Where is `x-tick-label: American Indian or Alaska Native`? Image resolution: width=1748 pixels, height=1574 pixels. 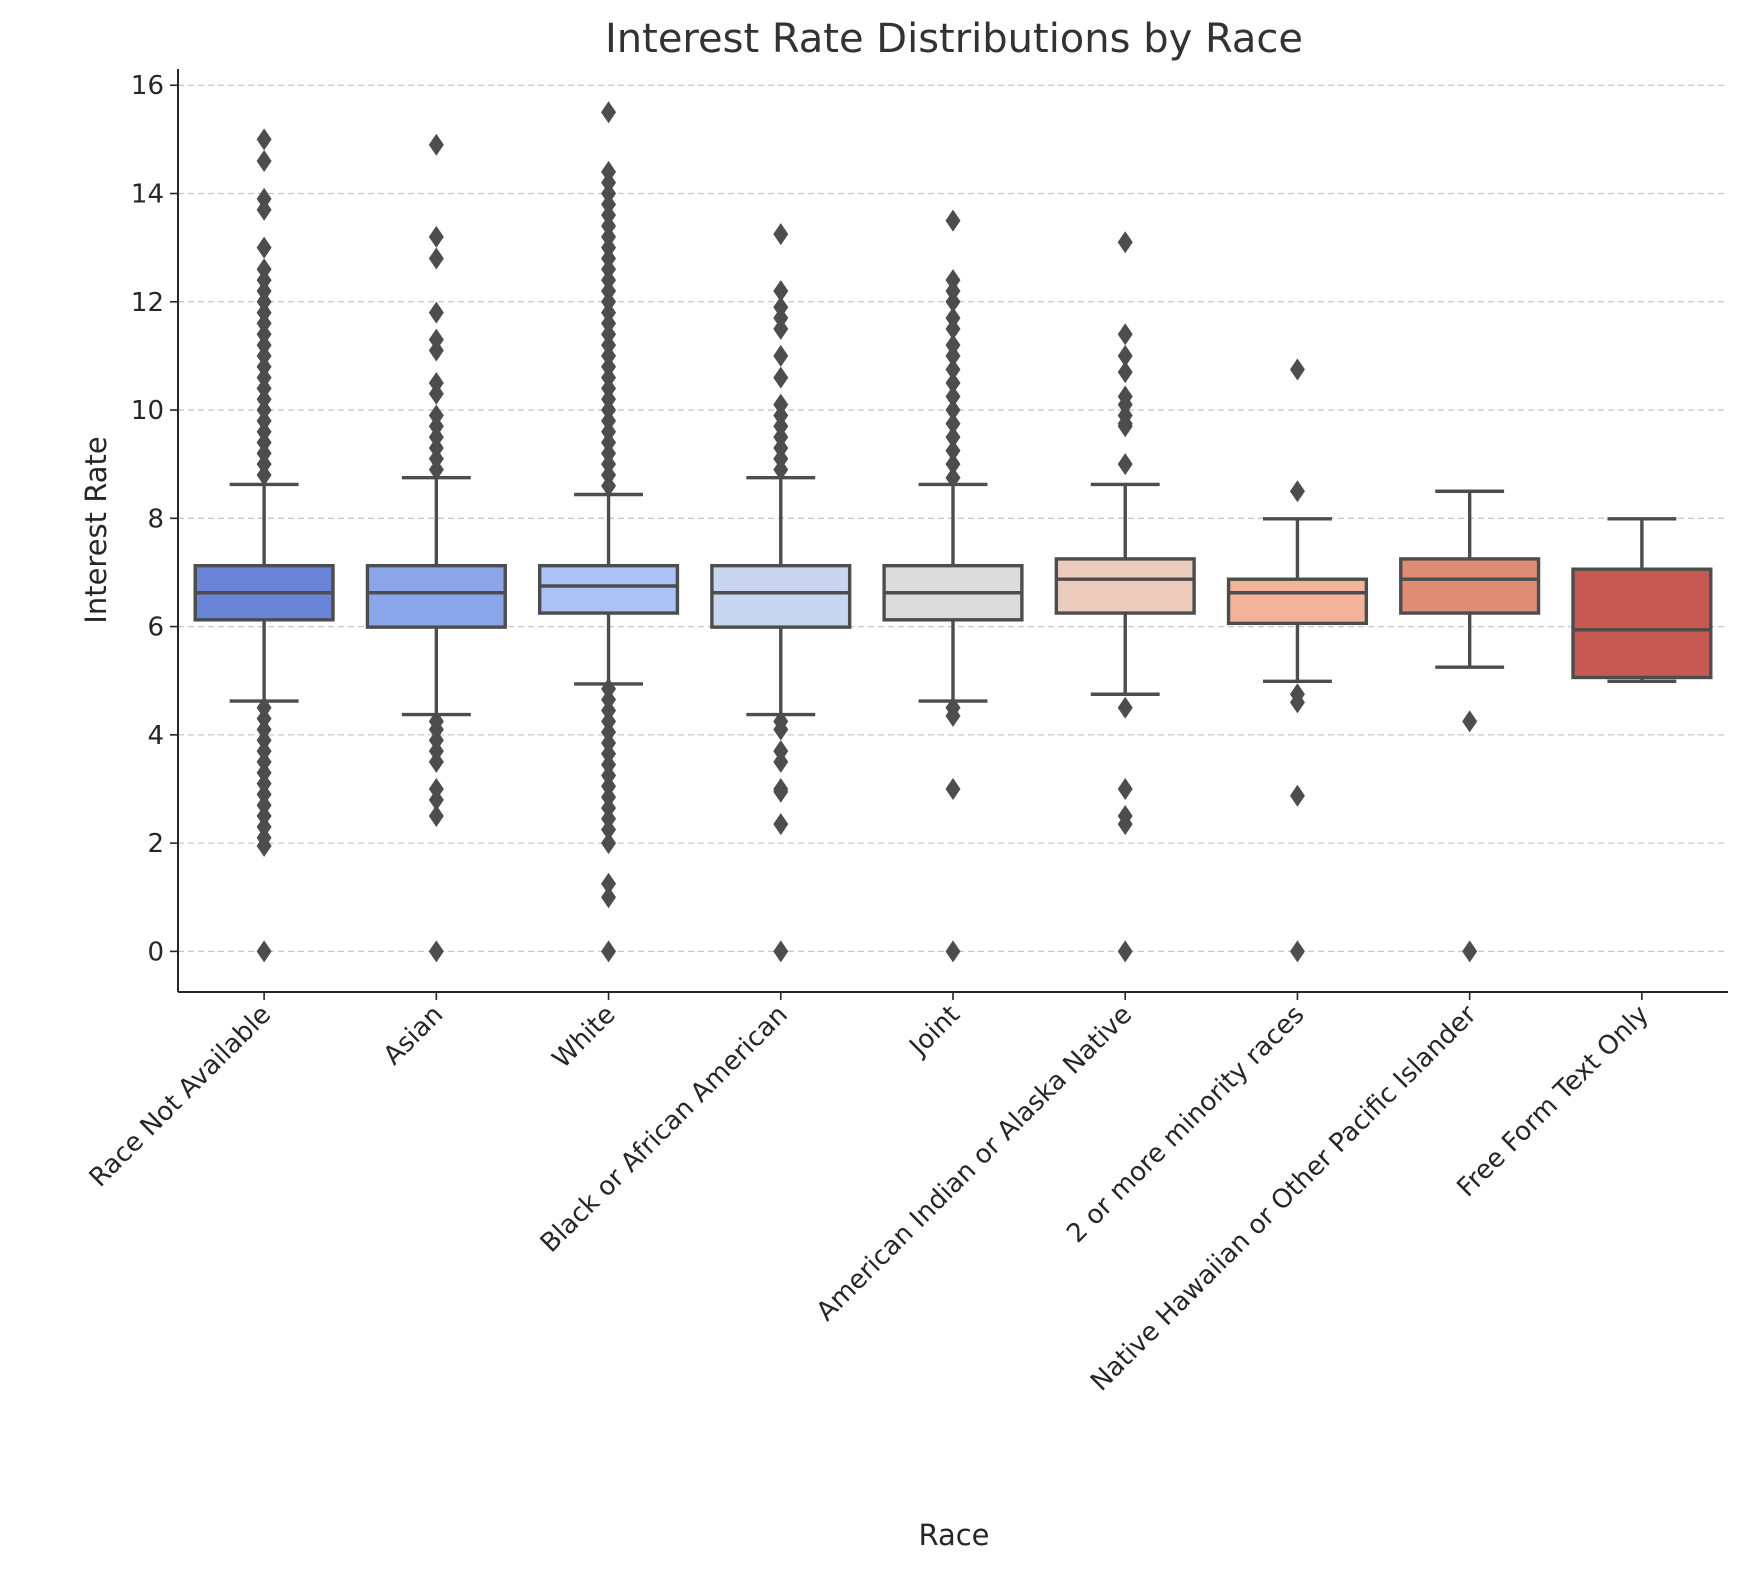 x-tick-label: American Indian or Alaska Native is located at coordinates (974, 1163).